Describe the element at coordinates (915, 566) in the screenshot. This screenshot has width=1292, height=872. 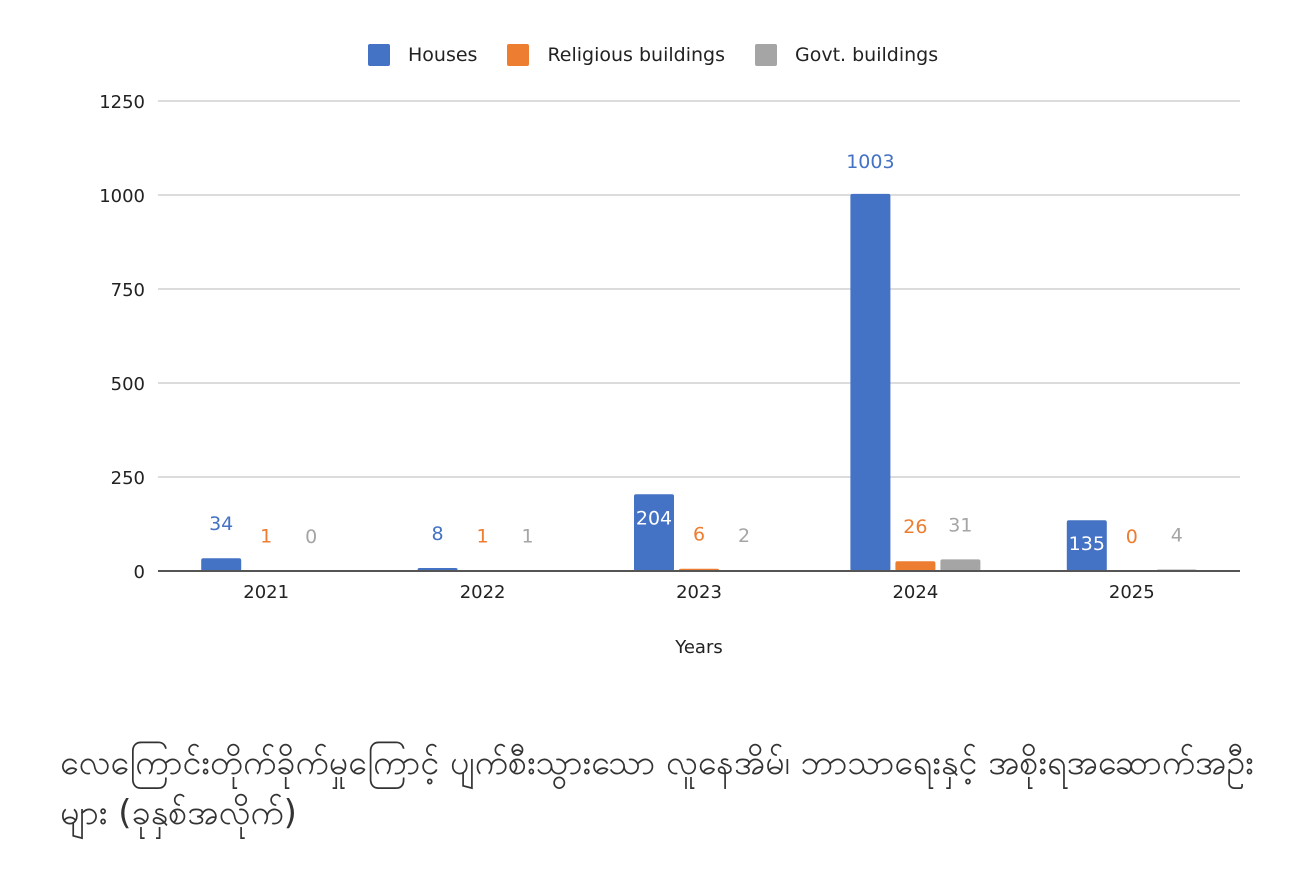
I see `bar-religious-buildings-2024` at that location.